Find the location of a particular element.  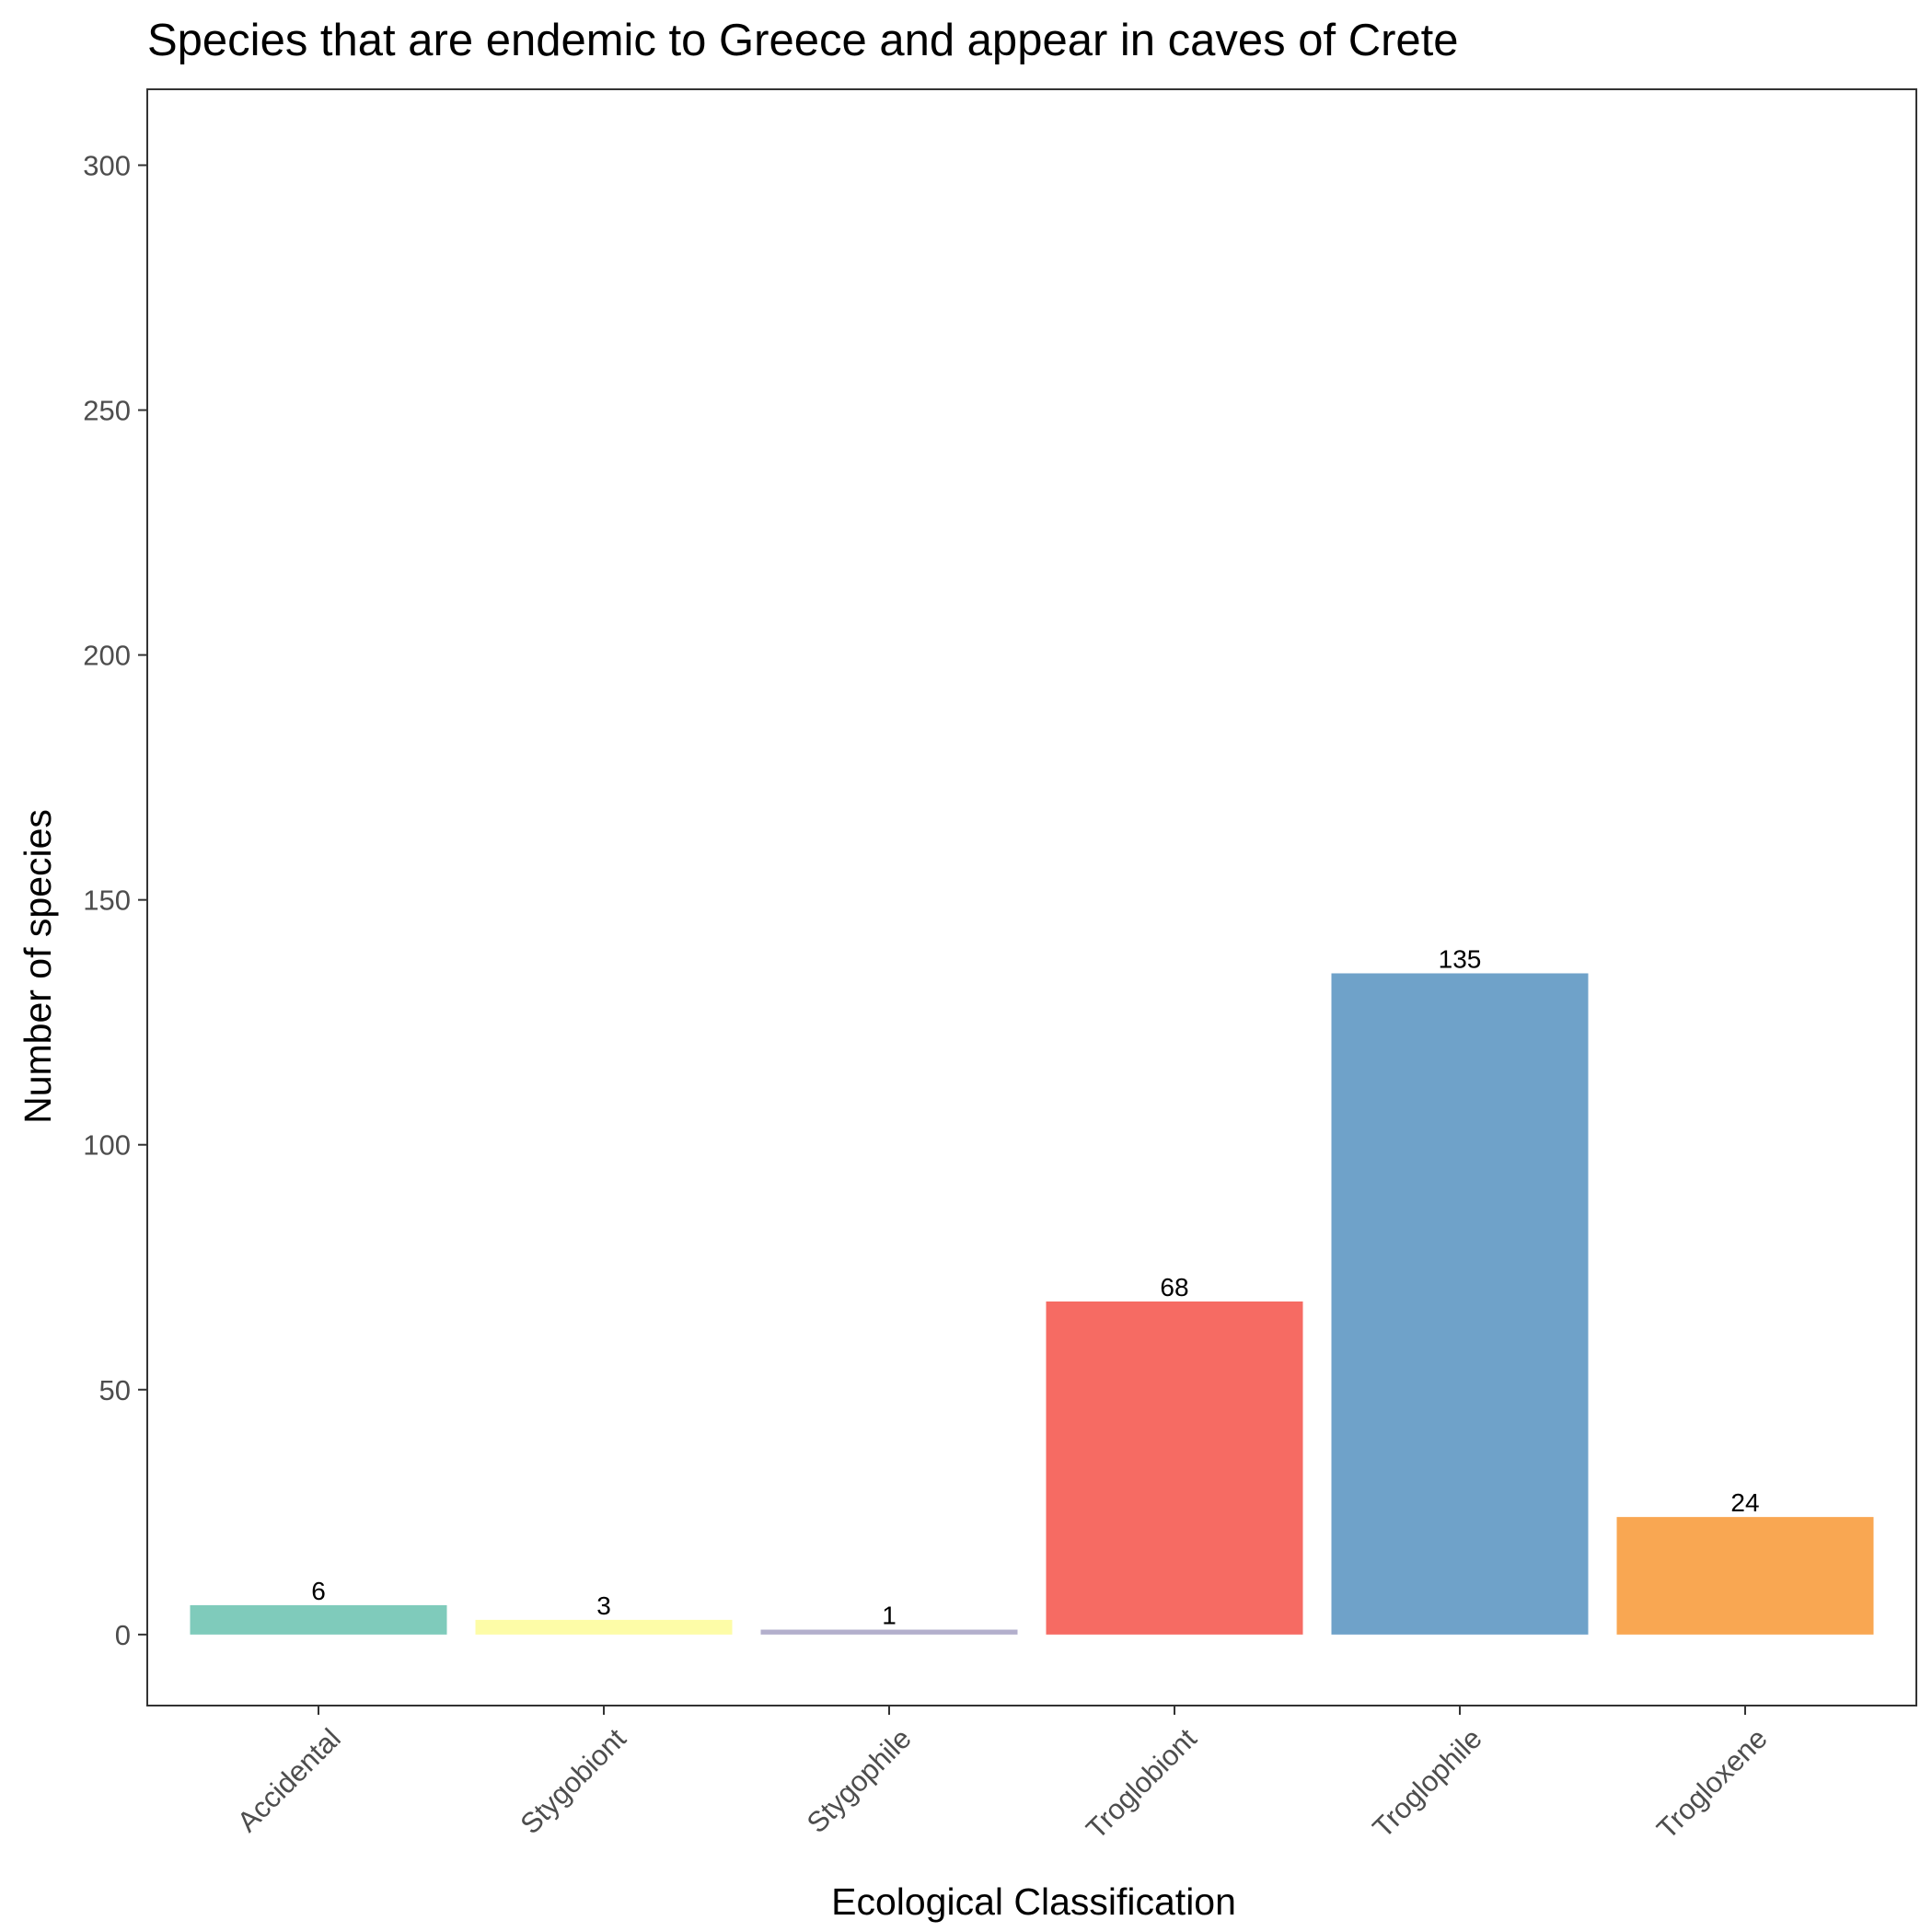

data-label-stygophile: 1 is located at coordinates (889, 1616).